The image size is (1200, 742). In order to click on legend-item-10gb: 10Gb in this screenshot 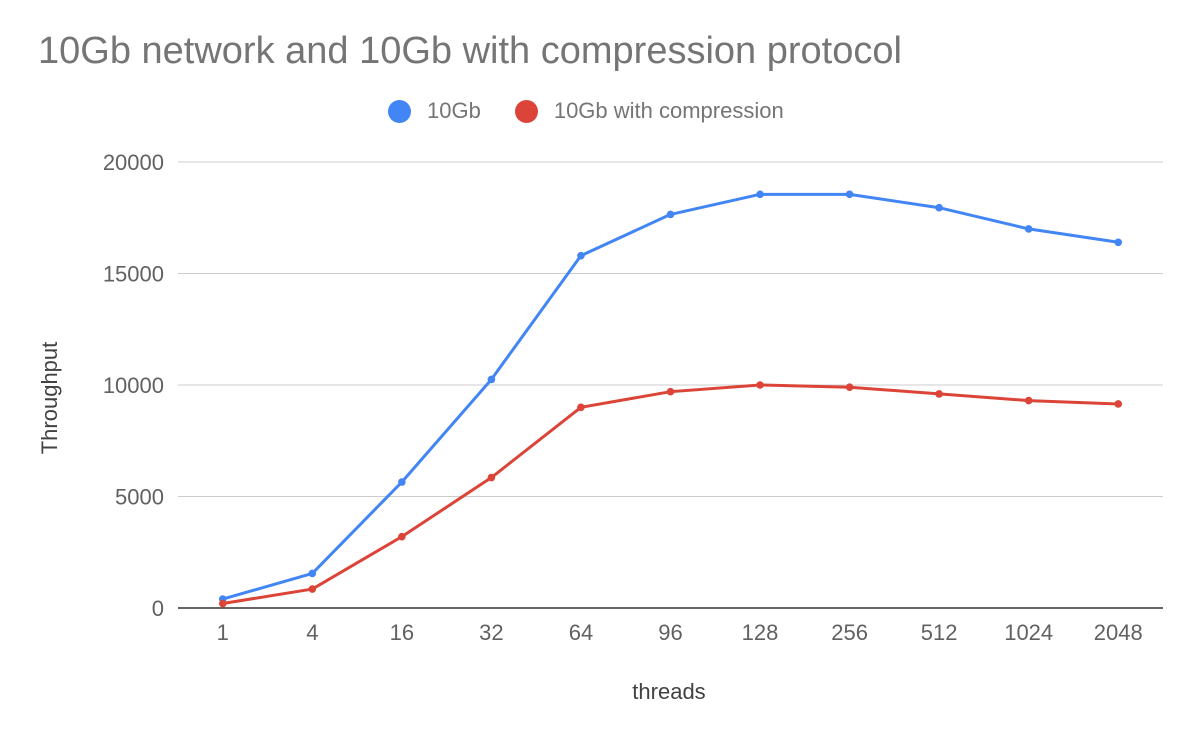, I will do `click(434, 111)`.